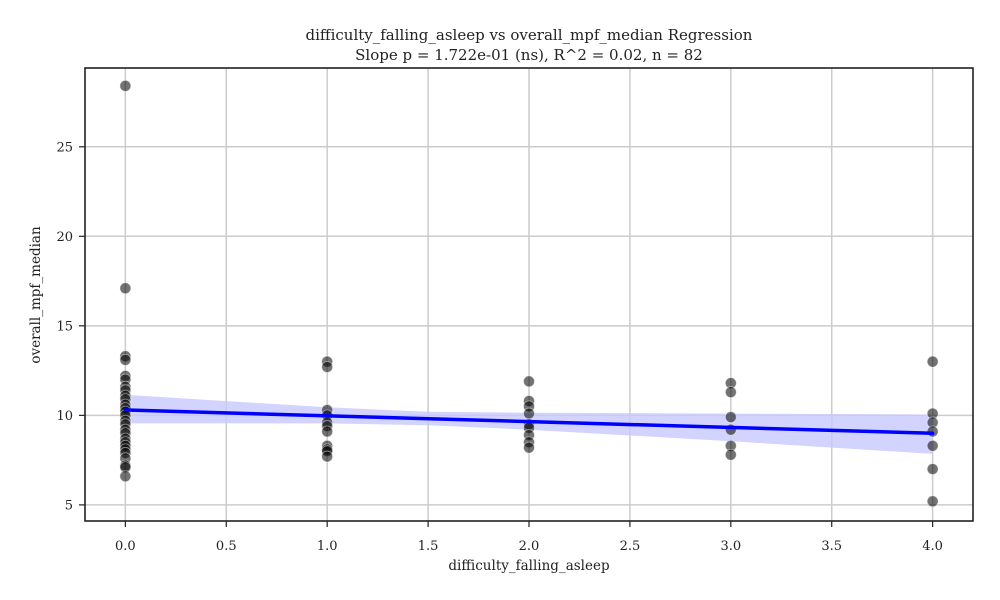  I want to click on regression-line-layer, so click(529, 422).